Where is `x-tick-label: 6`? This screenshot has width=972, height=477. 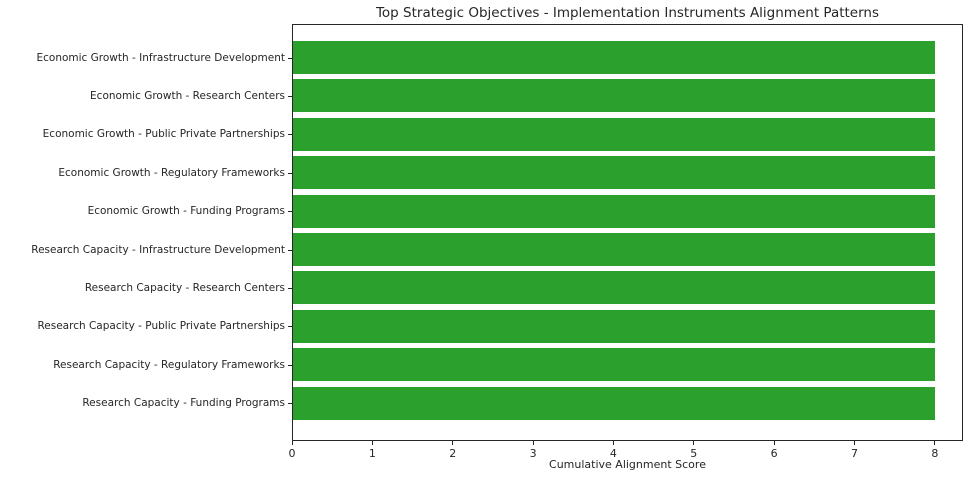
x-tick-label: 6 is located at coordinates (774, 453).